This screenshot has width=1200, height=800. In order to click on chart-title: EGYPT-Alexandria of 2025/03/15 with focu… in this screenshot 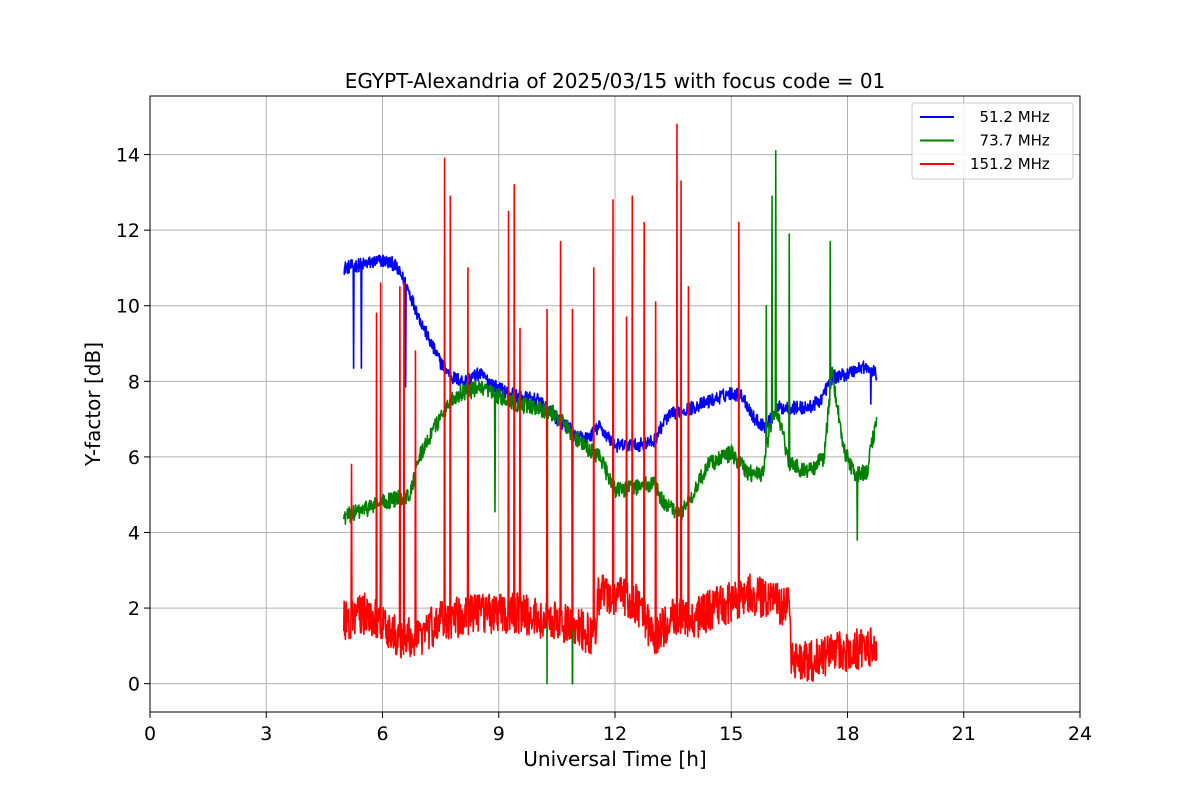, I will do `click(615, 81)`.